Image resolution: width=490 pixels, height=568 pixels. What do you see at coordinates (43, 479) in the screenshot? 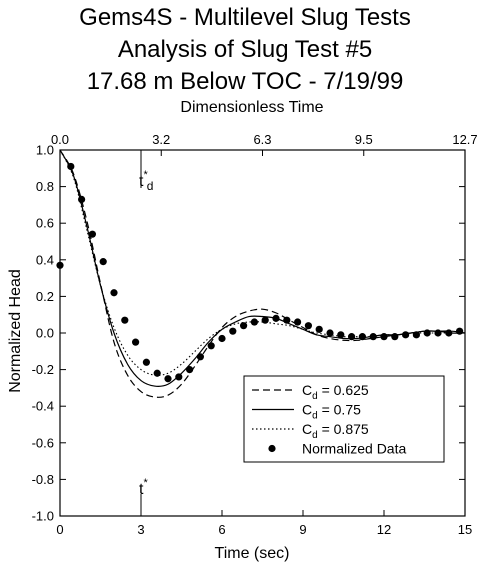
I see `y-tick-label: -0.8` at bounding box center [43, 479].